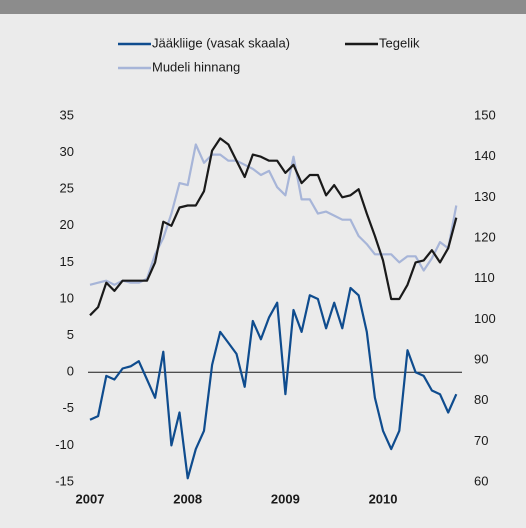 This screenshot has width=526, height=528. Describe the element at coordinates (481, 440) in the screenshot. I see `y2-tick-label: 70` at that location.